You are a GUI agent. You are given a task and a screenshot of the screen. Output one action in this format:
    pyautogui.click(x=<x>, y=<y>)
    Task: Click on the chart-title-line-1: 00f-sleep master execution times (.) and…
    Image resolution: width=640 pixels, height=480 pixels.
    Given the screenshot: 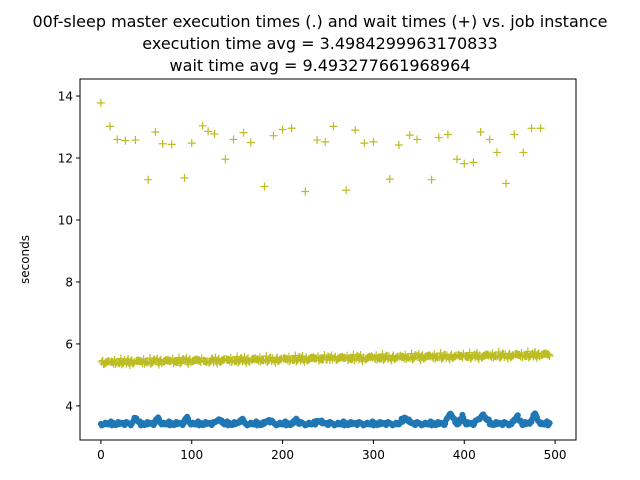 What is the action you would take?
    pyautogui.click(x=320, y=21)
    